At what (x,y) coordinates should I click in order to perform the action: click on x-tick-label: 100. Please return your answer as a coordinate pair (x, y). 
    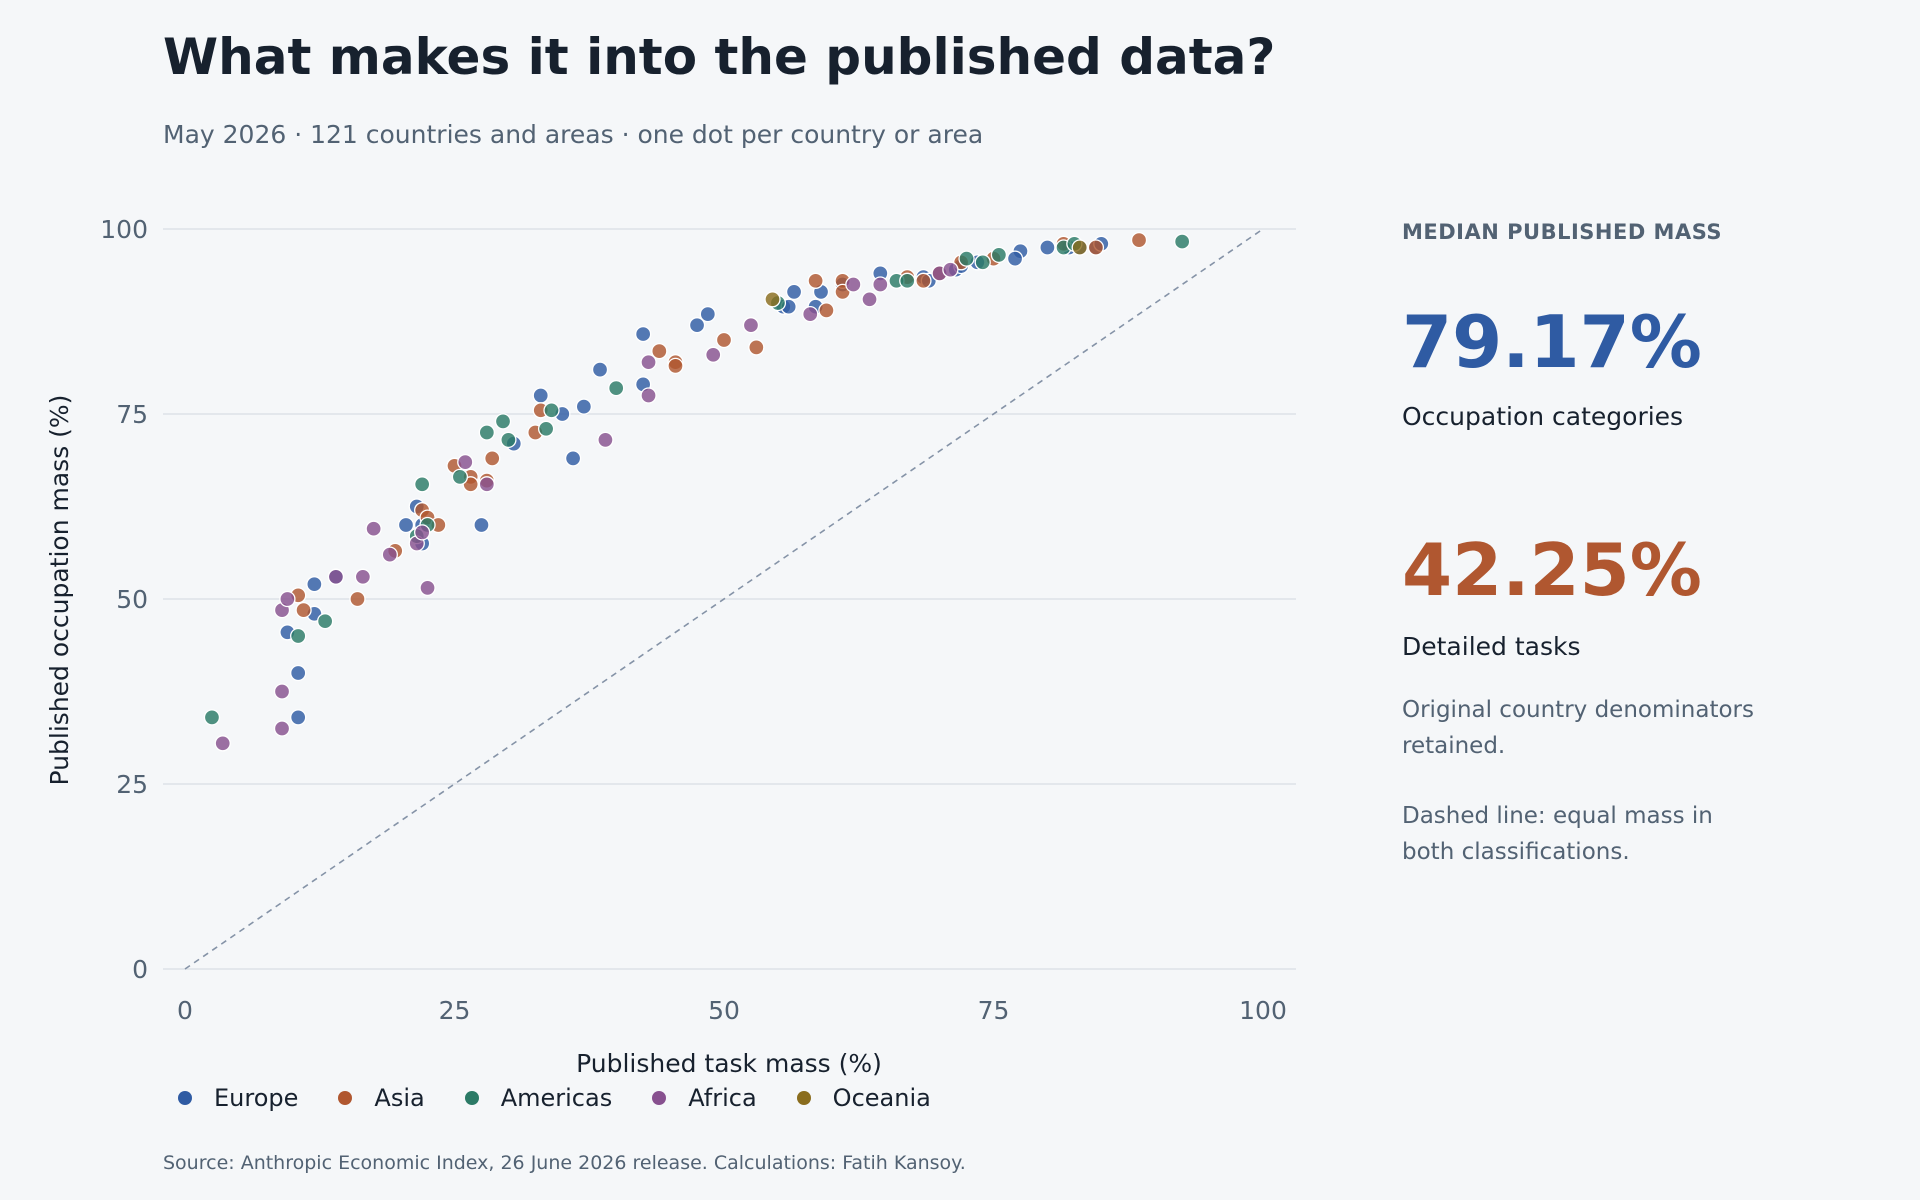
    Looking at the image, I should click on (1263, 1010).